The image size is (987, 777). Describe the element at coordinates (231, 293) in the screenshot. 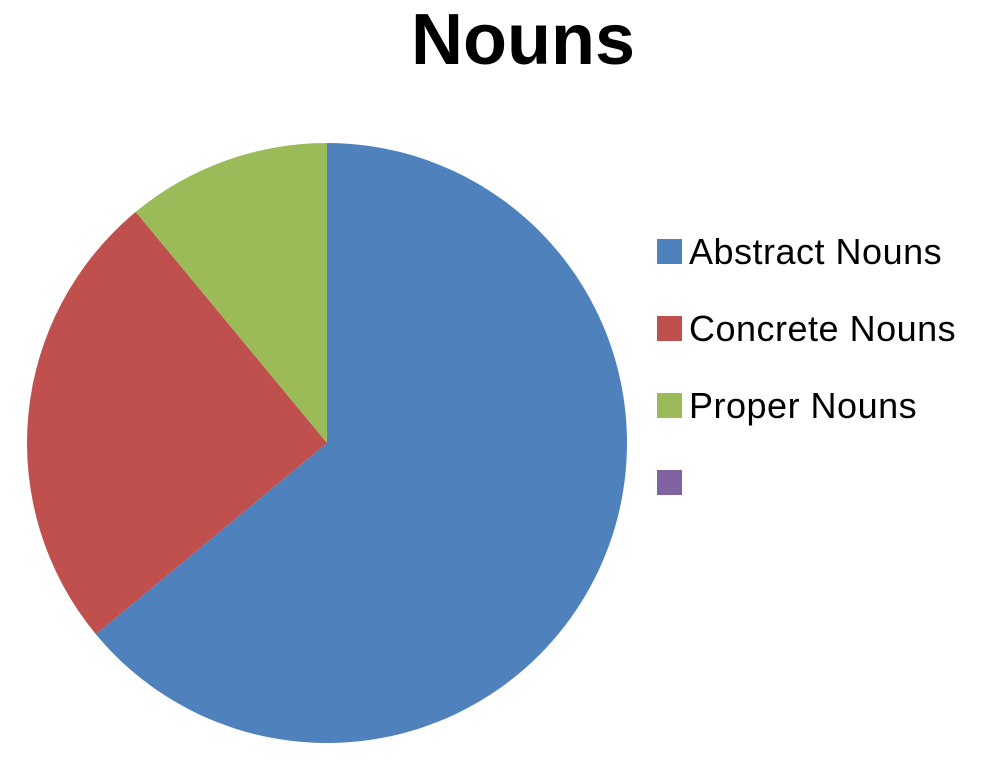

I see `pie-slice-proper-nouns` at that location.